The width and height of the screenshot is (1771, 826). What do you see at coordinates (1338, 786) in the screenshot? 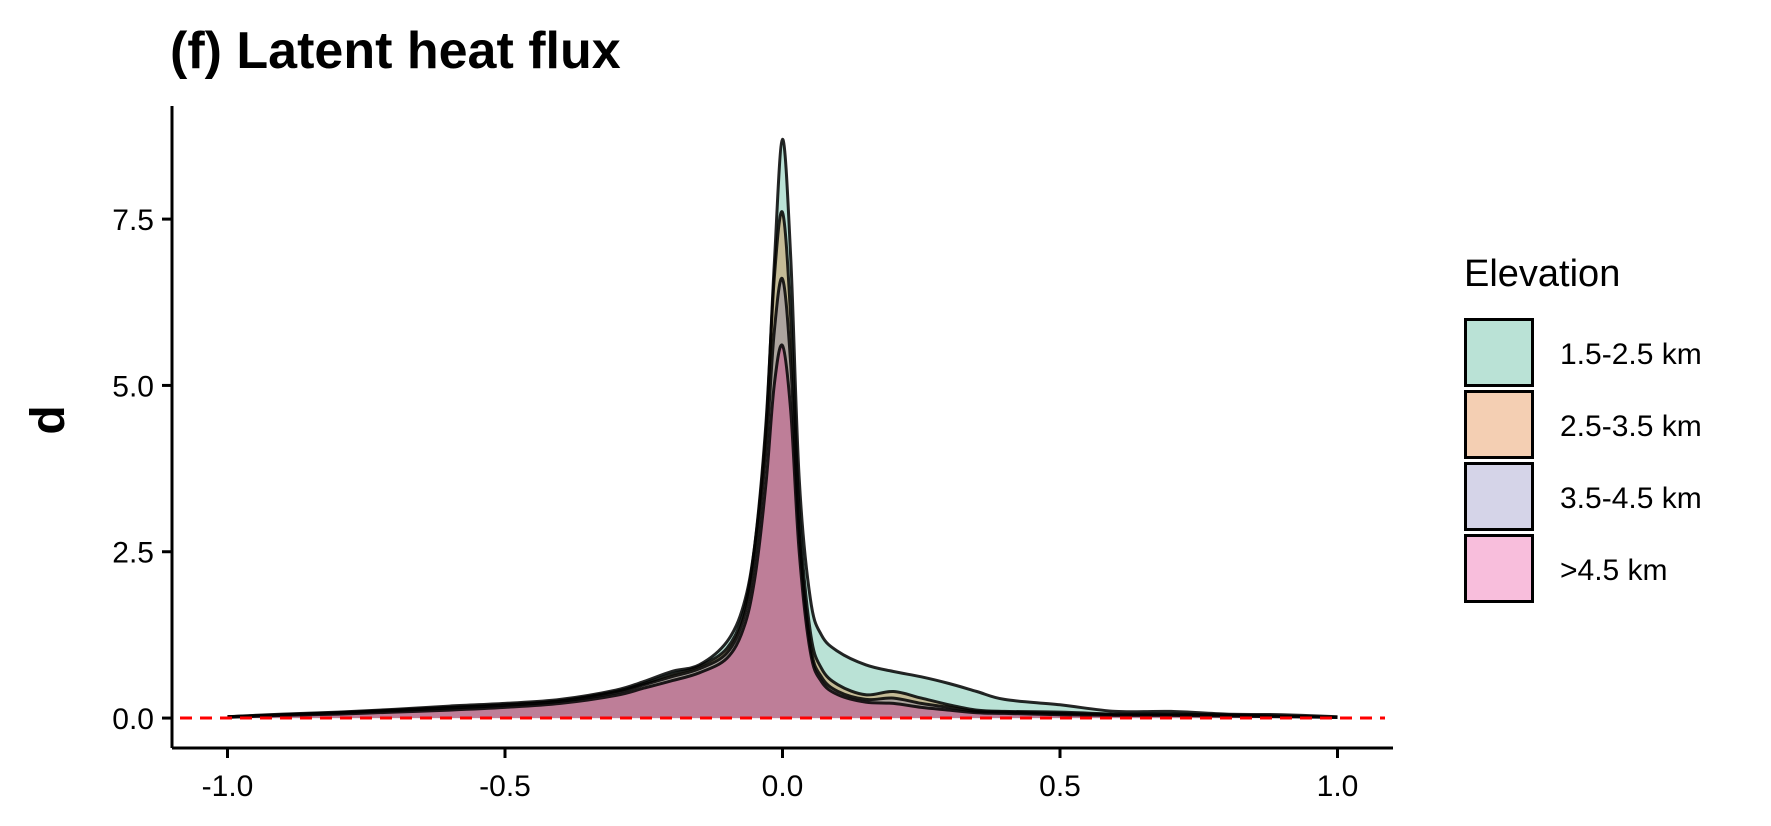
I see `x-tick-label: 1.0` at bounding box center [1338, 786].